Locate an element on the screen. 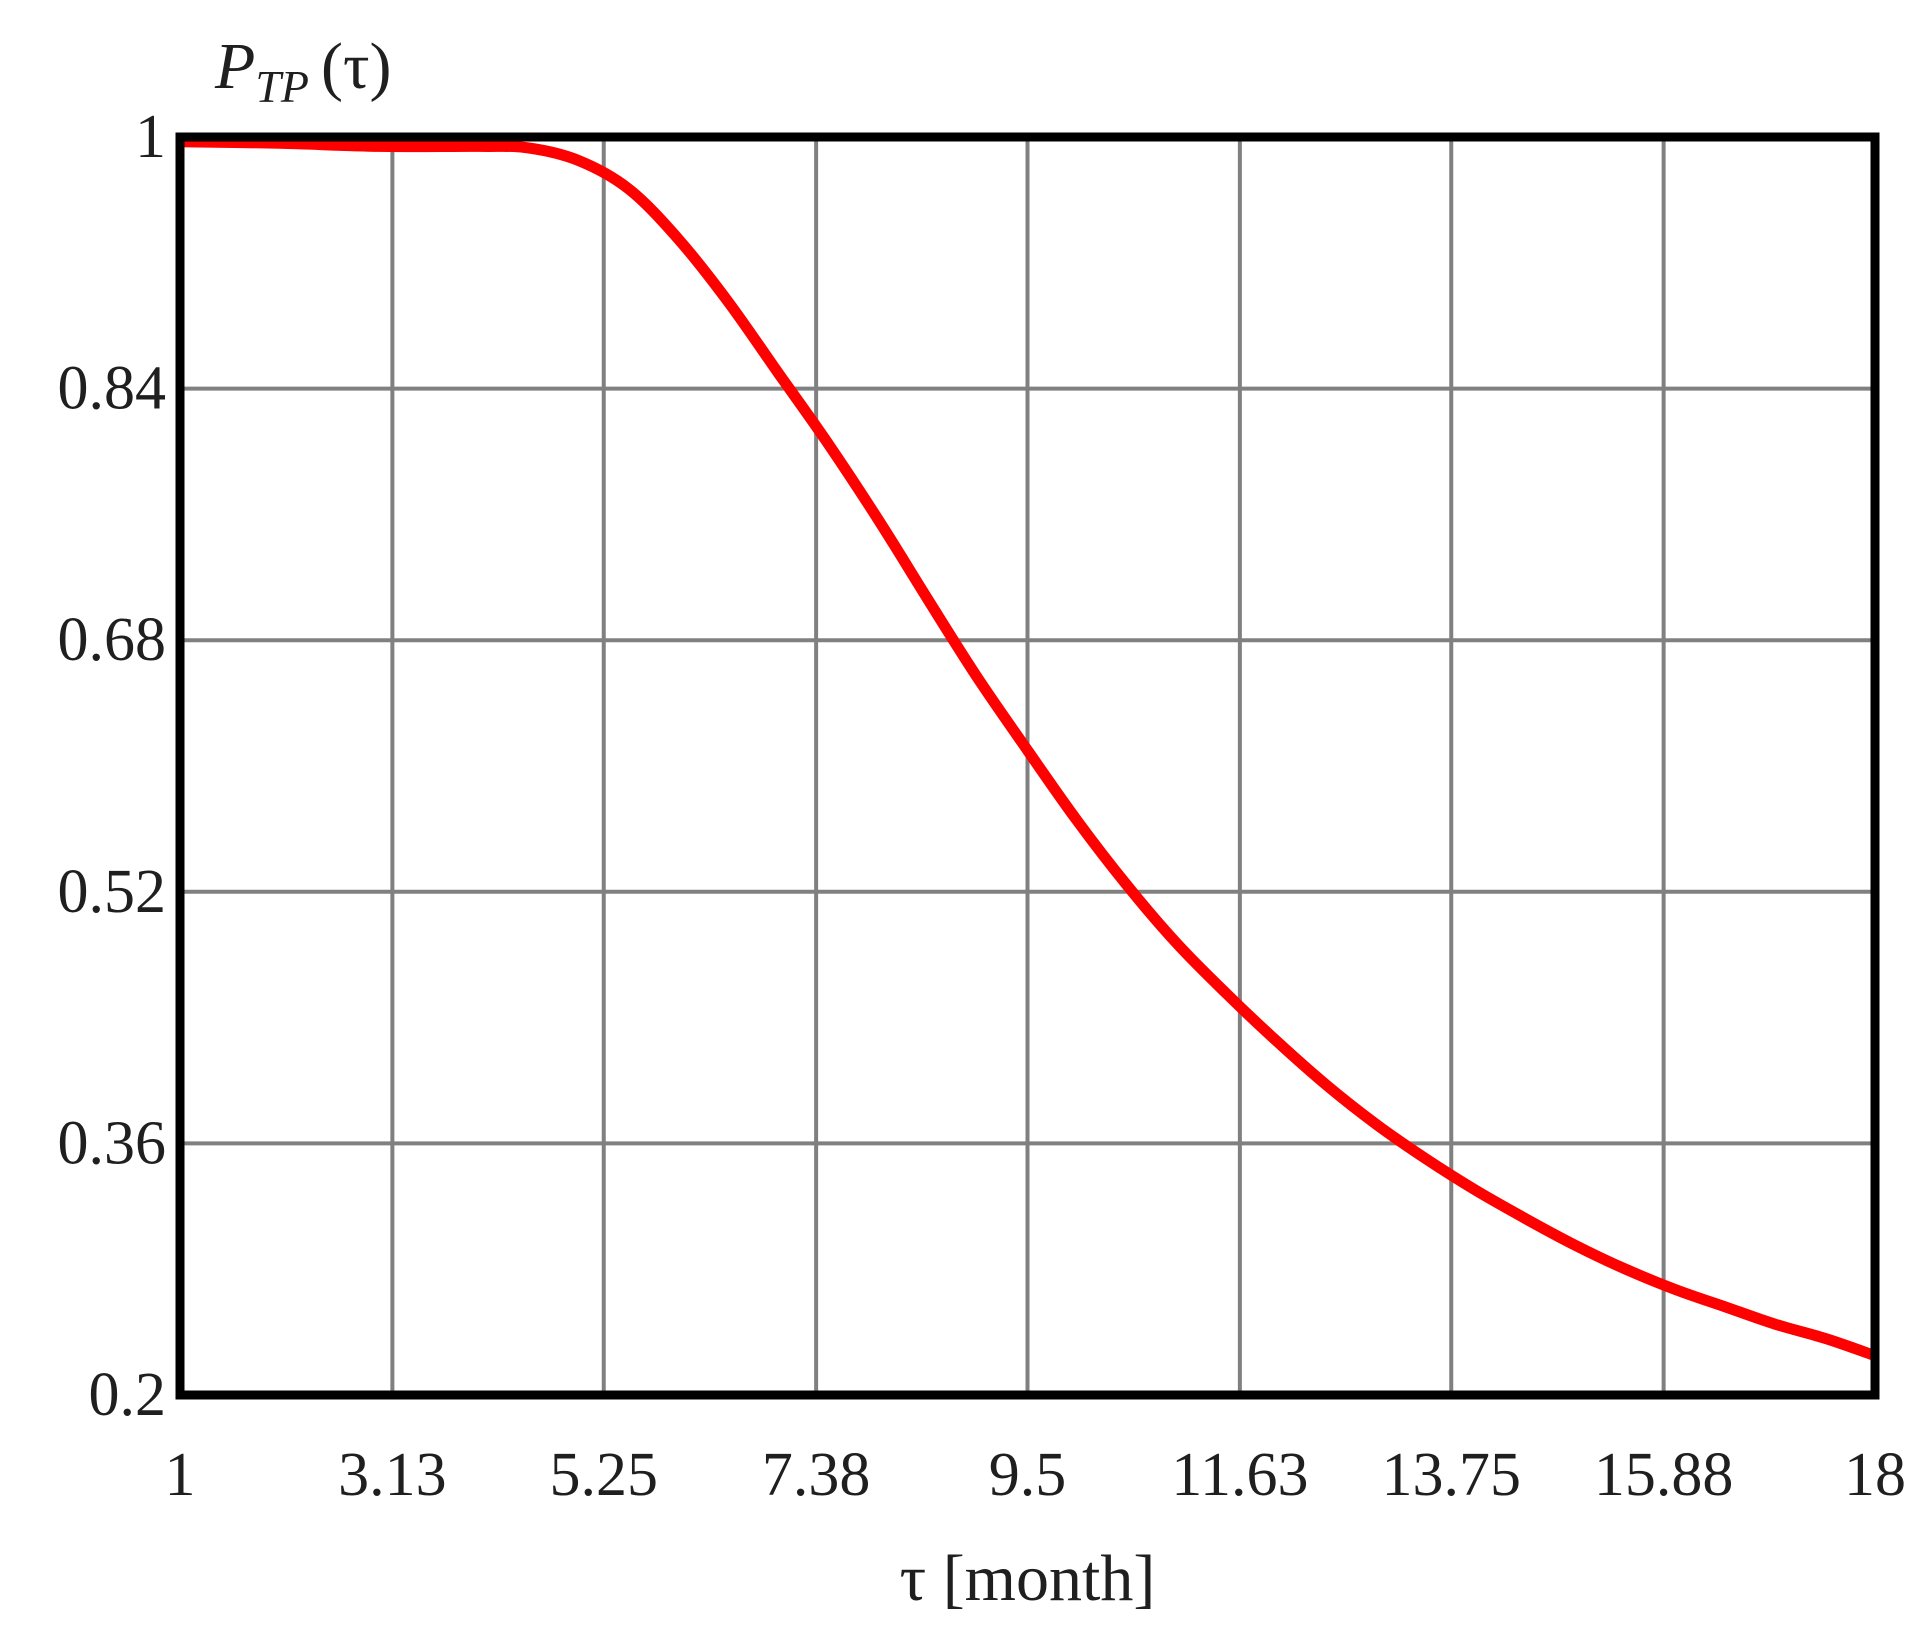 The image size is (1929, 1645). y-tick-label: 1 is located at coordinates (150, 137).